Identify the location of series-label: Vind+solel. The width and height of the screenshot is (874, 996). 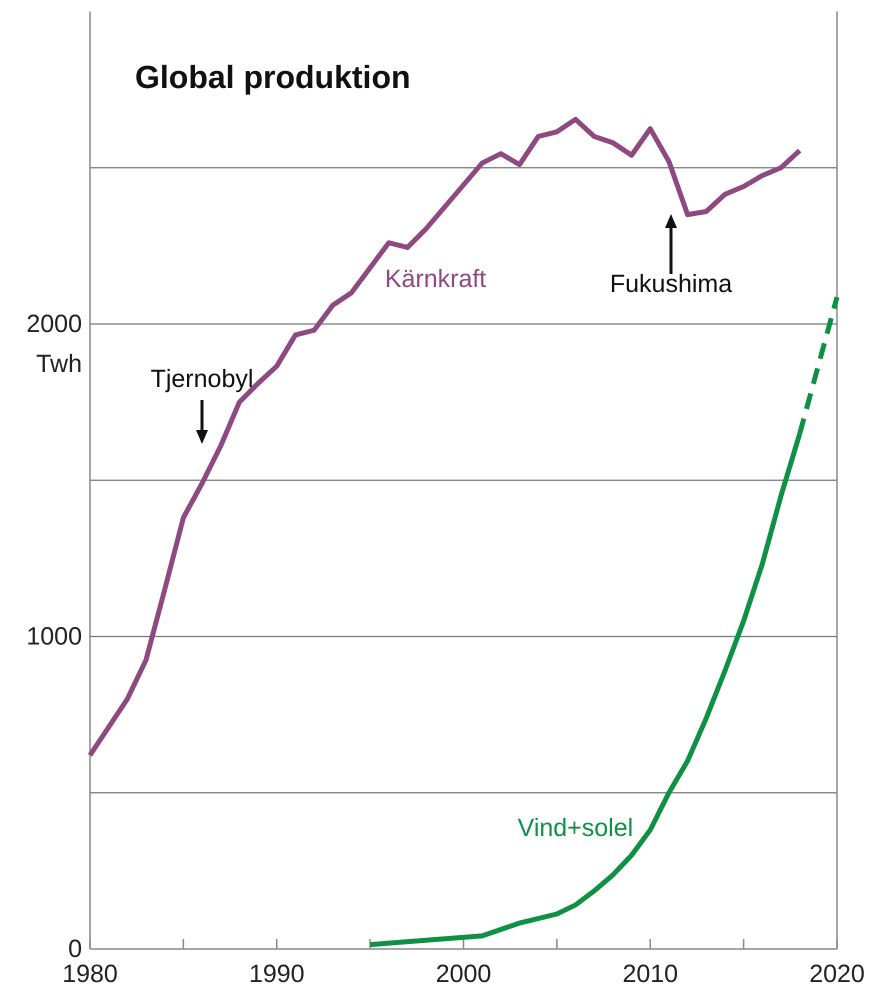
(576, 828).